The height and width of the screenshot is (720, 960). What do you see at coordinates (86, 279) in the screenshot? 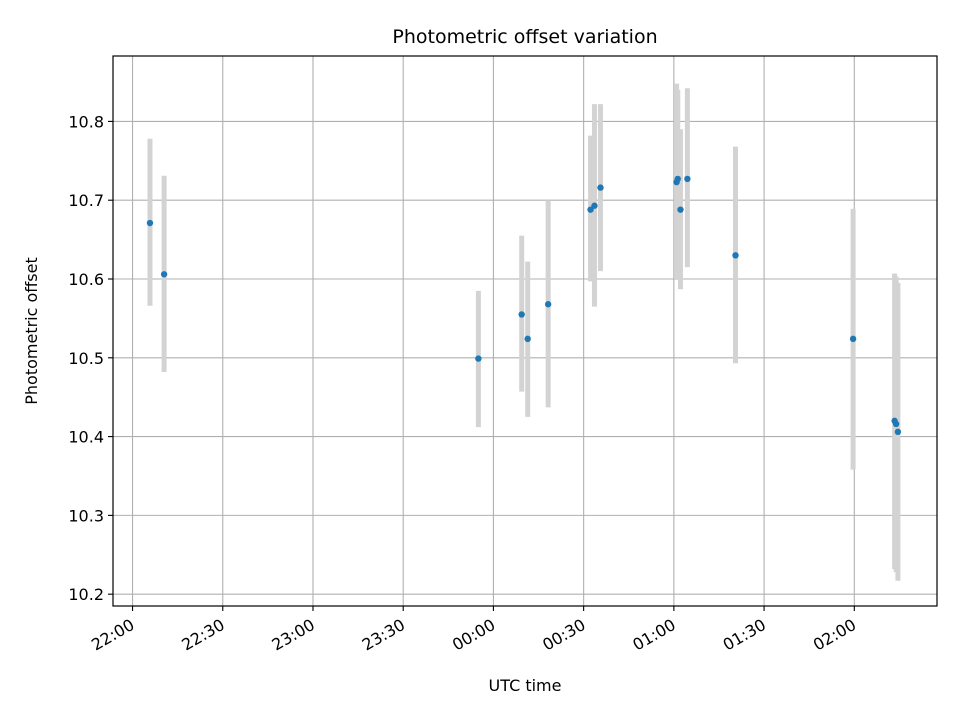
I see `y-tick-label: 10.6` at bounding box center [86, 279].